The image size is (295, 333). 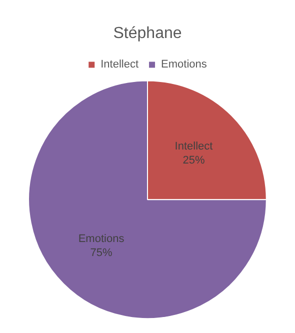 What do you see at coordinates (101, 252) in the screenshot?
I see `data-label: 75%` at bounding box center [101, 252].